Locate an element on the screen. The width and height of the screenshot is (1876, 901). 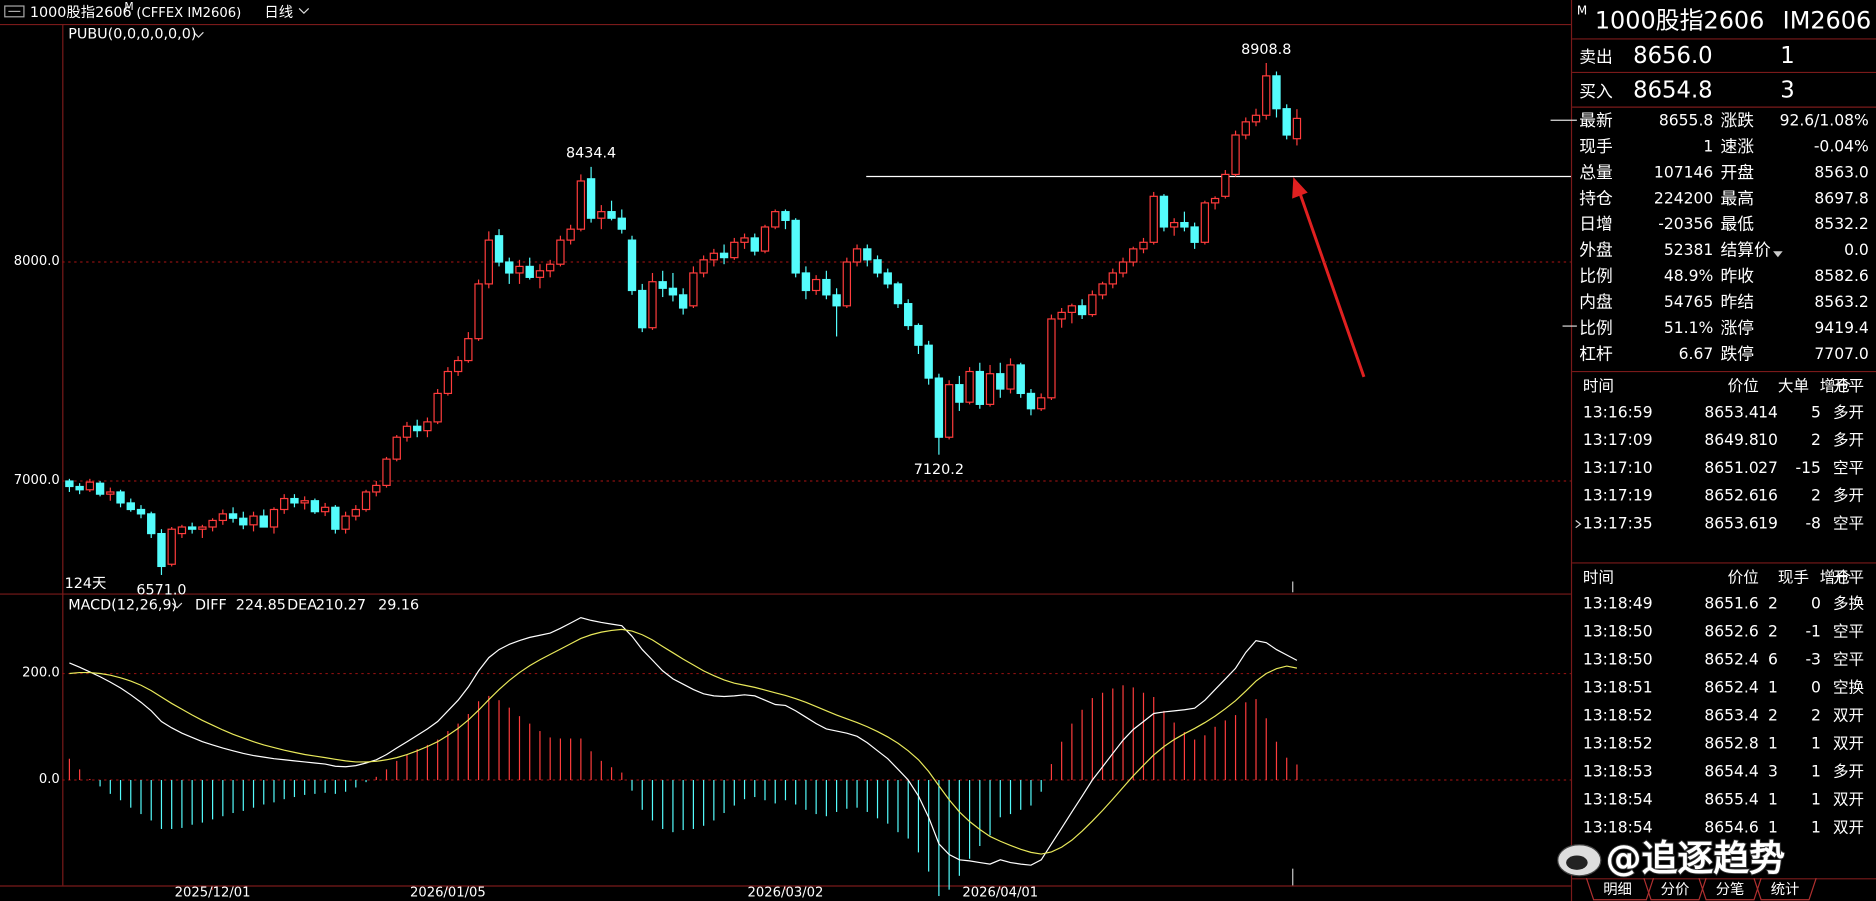
quote-value: 8655.8 is located at coordinates (1686, 120).